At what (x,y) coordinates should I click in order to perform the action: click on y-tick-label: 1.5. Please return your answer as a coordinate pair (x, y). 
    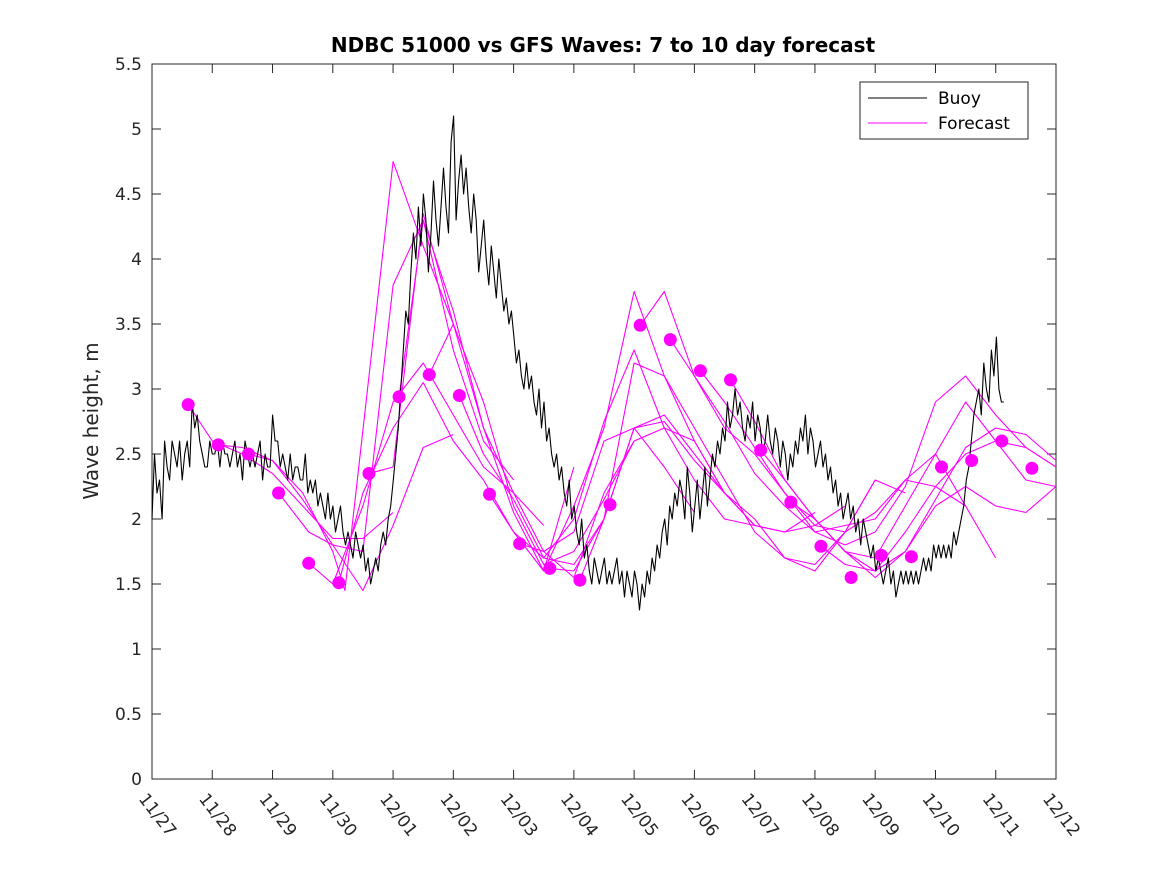
    Looking at the image, I should click on (128, 585).